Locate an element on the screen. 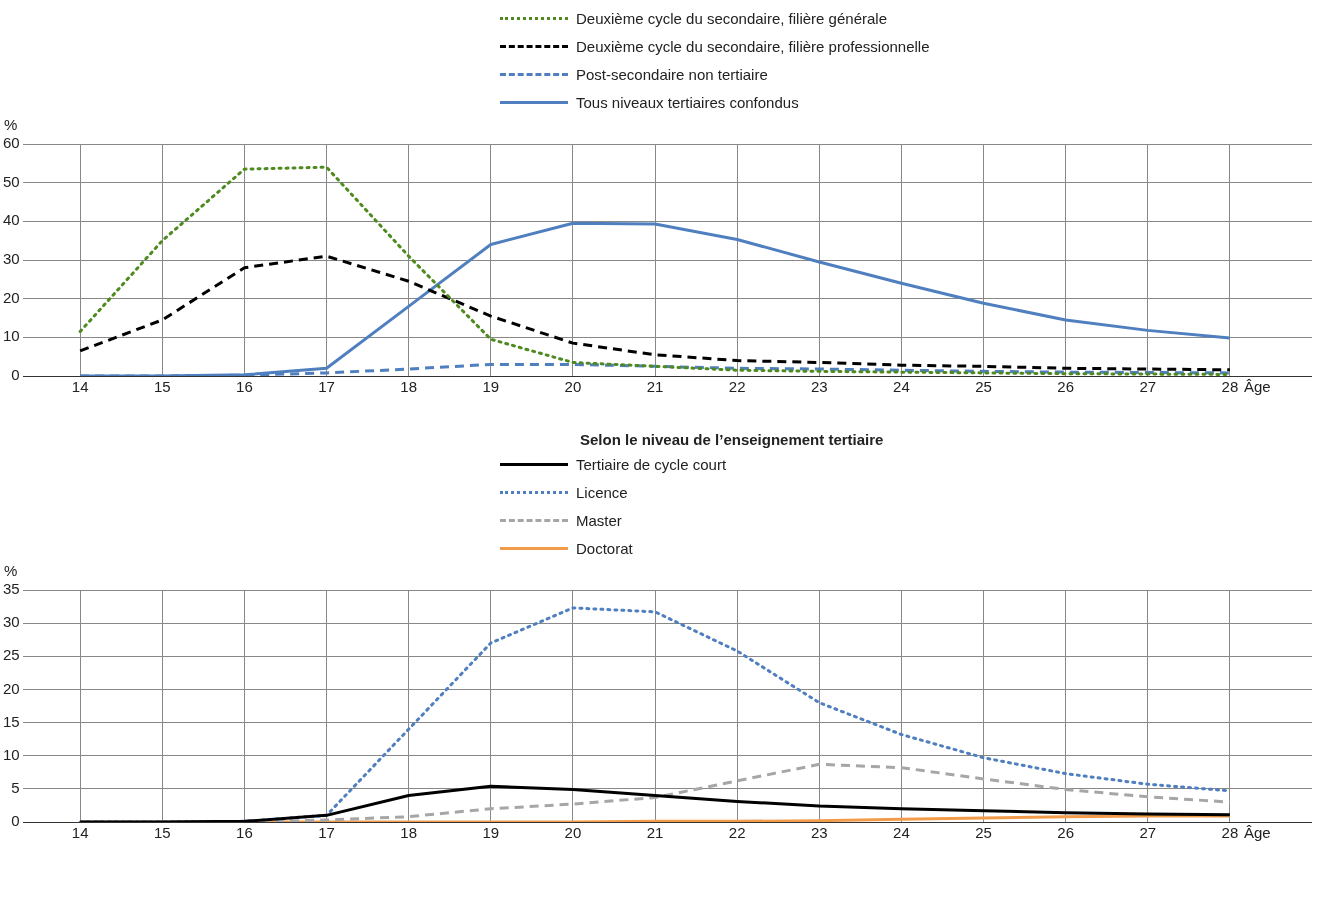 The image size is (1318, 897). legend-label: Licence is located at coordinates (602, 492).